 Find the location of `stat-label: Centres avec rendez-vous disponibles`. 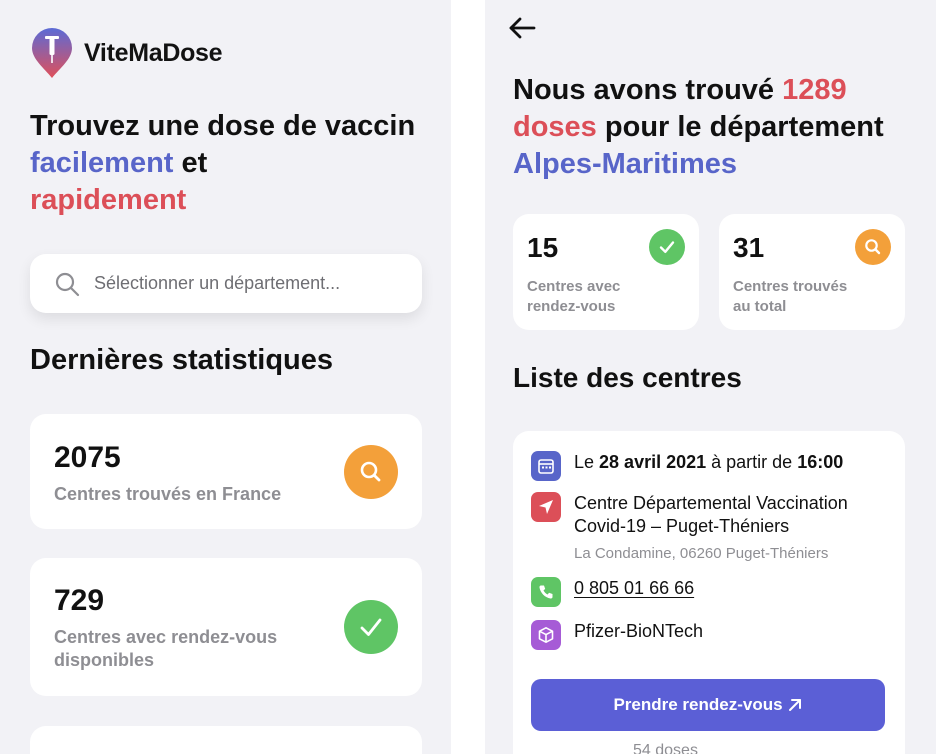

stat-label: Centres avec rendez-vous disponibles is located at coordinates (166, 648).